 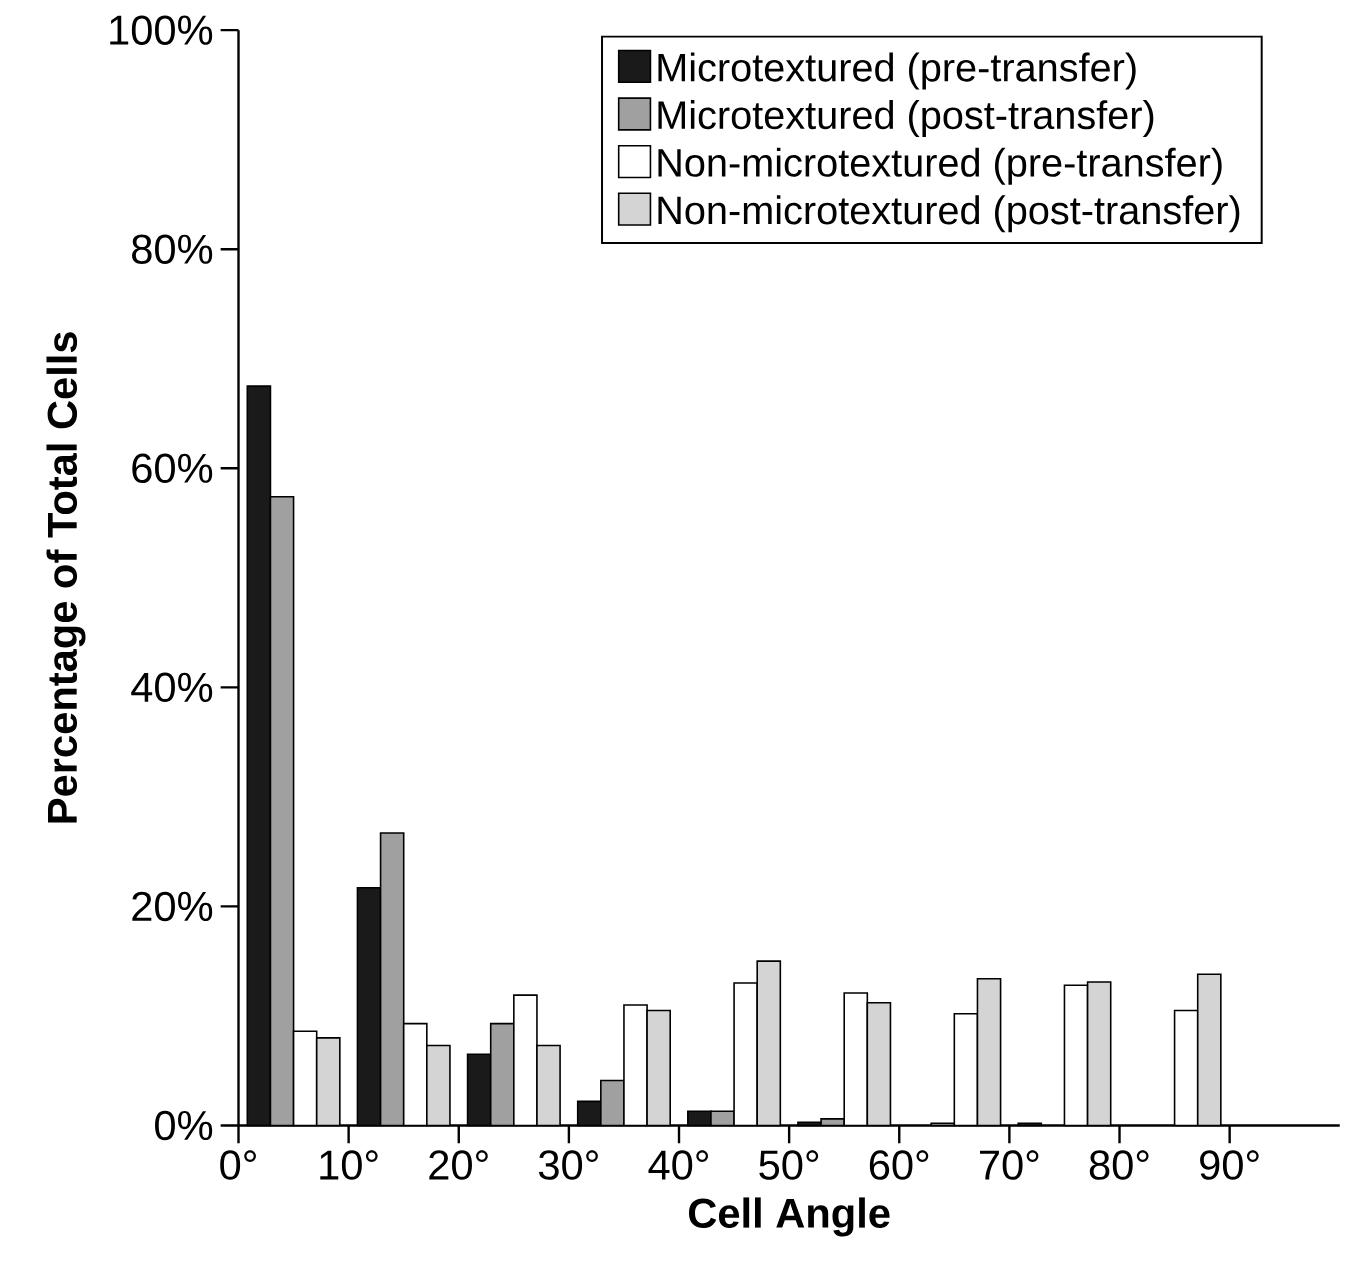 What do you see at coordinates (1119, 1165) in the screenshot?
I see `x-tick-label: 80°` at bounding box center [1119, 1165].